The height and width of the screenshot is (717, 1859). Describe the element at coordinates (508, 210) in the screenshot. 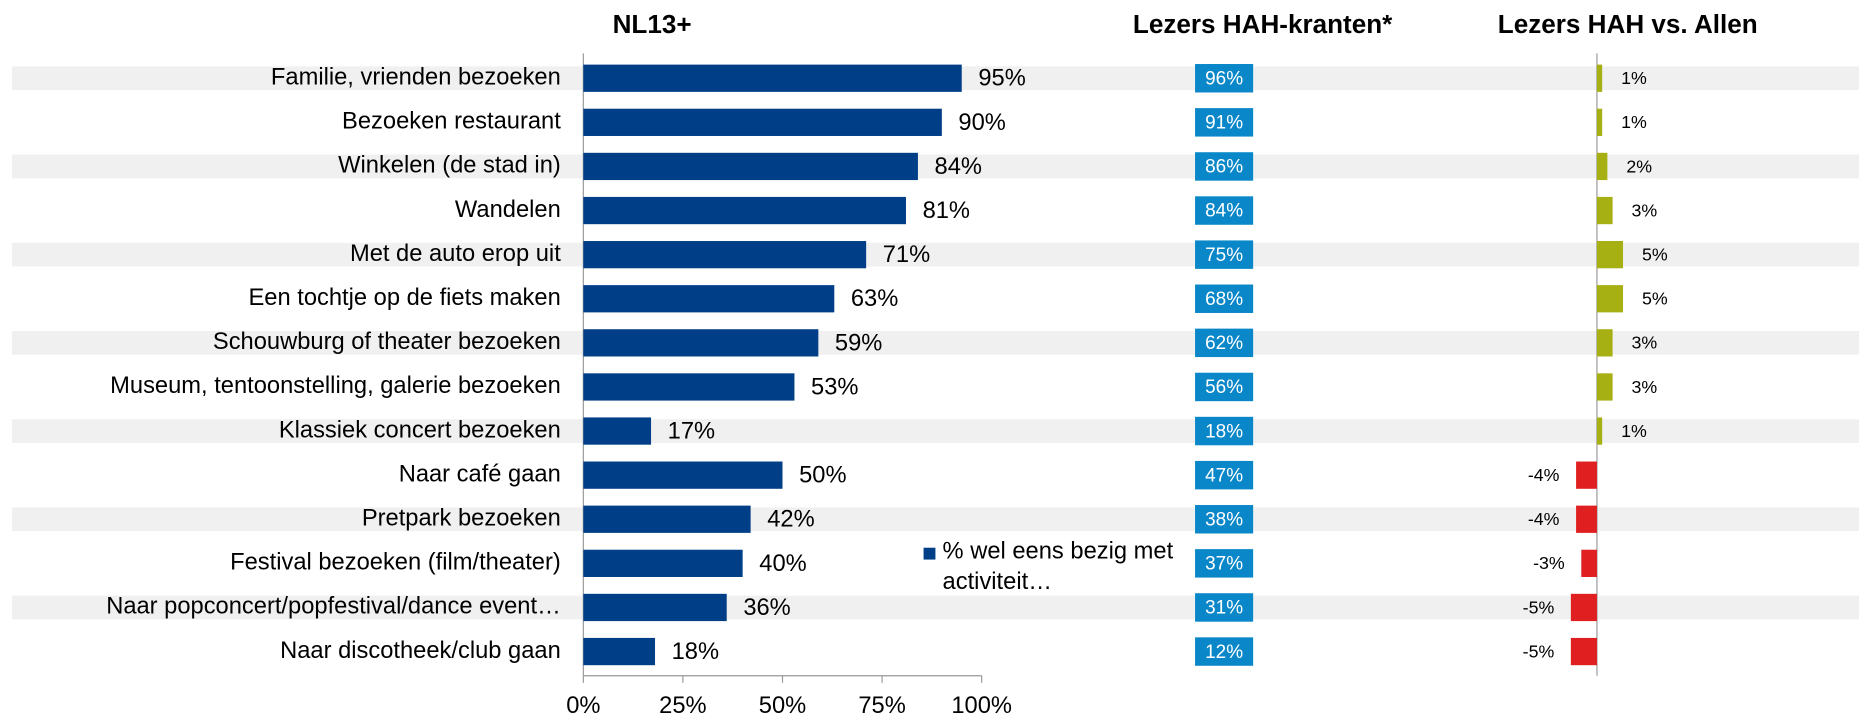

I see `category-label: Wandelen` at that location.